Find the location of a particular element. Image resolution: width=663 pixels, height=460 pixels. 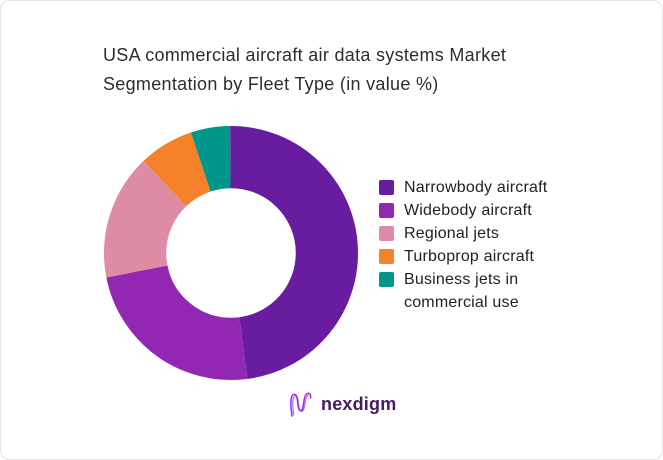

legend-item: Regional jets is located at coordinates (480, 233).